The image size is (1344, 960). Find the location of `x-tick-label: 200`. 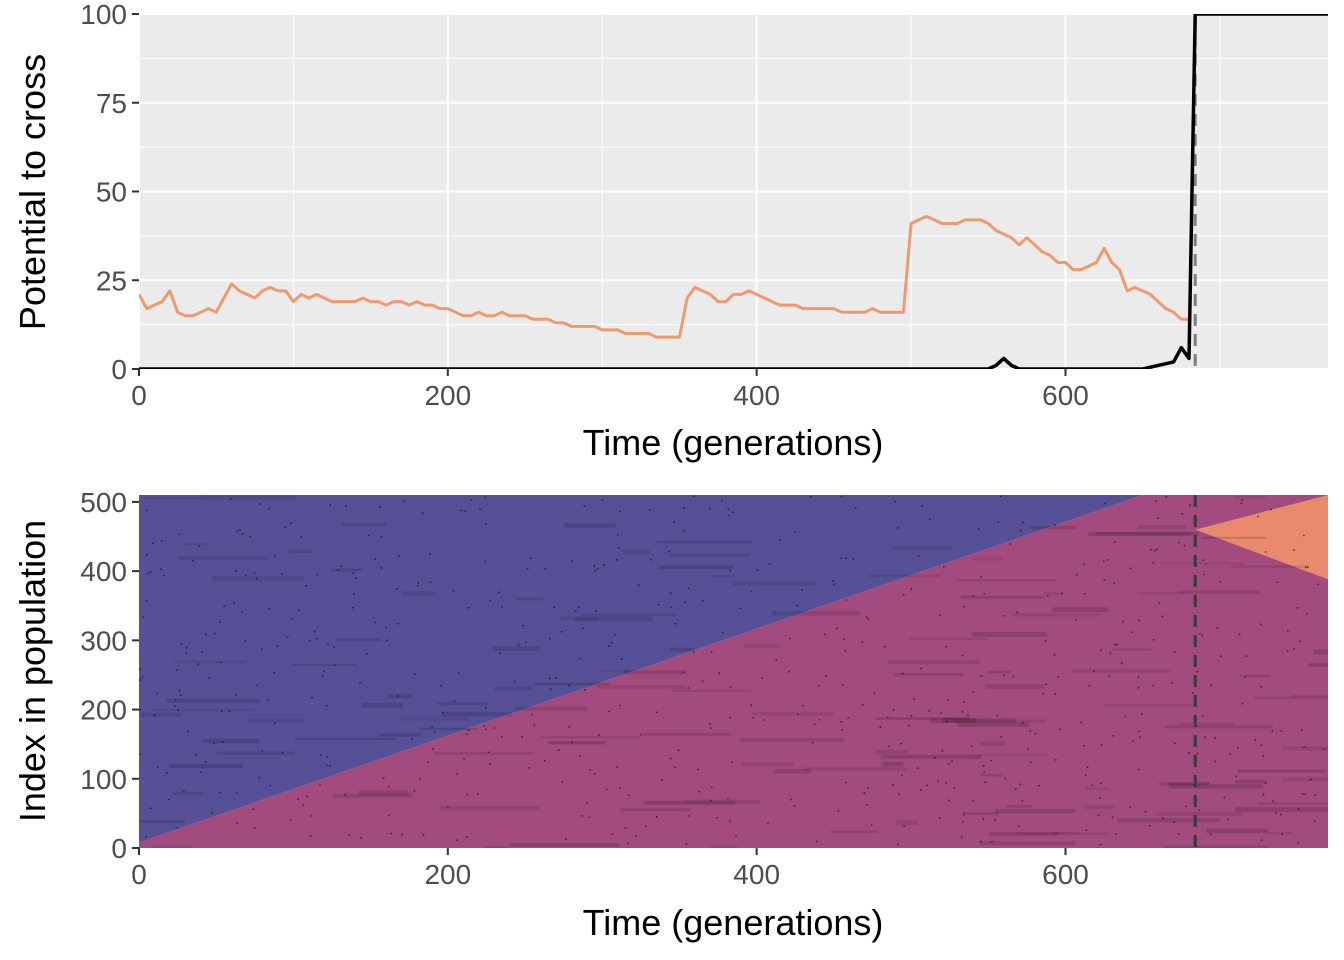

x-tick-label: 200 is located at coordinates (447, 395).